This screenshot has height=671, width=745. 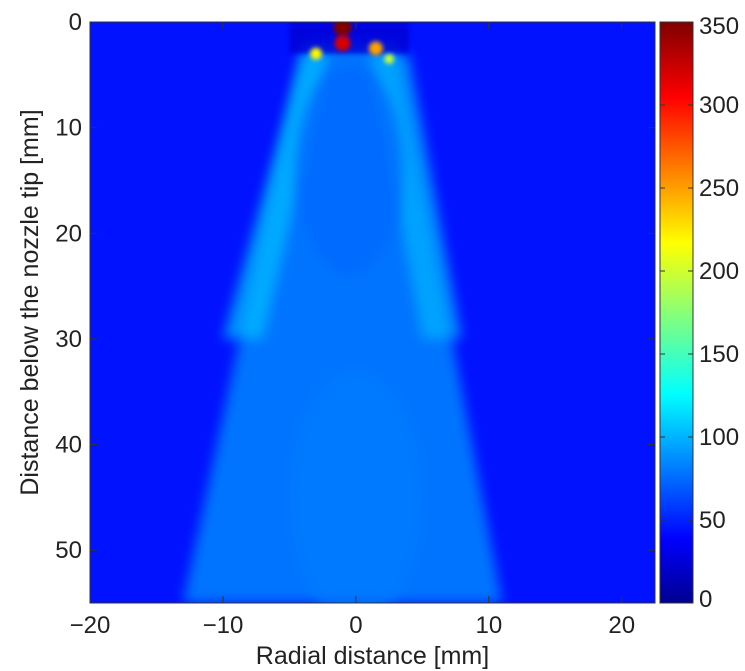 What do you see at coordinates (68, 445) in the screenshot?
I see `y-tick-label: 40` at bounding box center [68, 445].